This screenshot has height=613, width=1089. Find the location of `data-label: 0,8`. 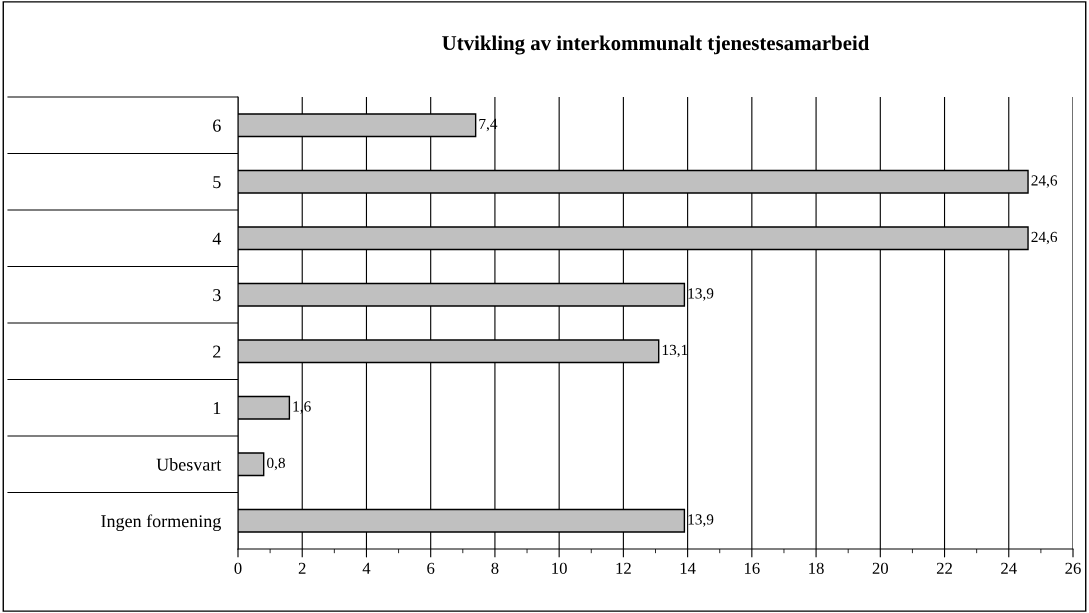

data-label: 0,8 is located at coordinates (276, 464).